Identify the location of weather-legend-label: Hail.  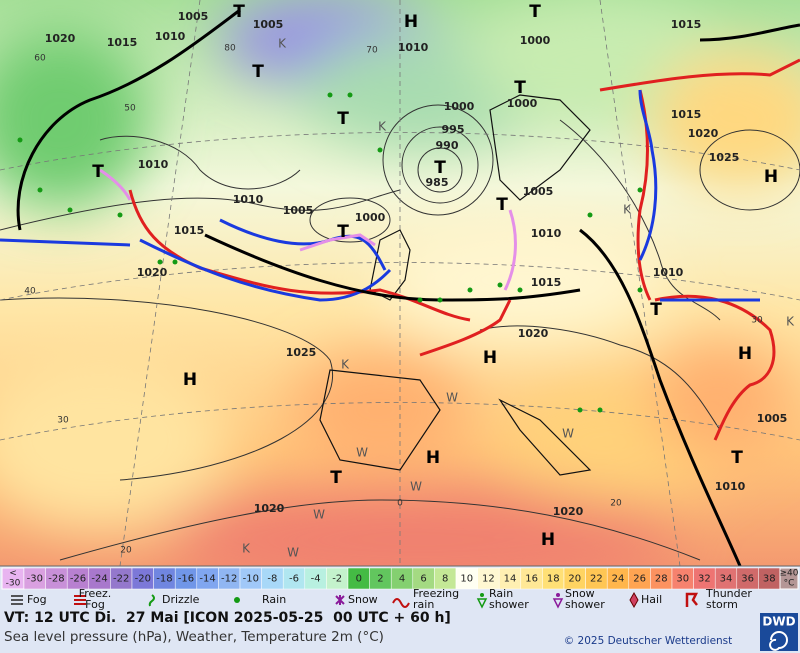
(651, 599).